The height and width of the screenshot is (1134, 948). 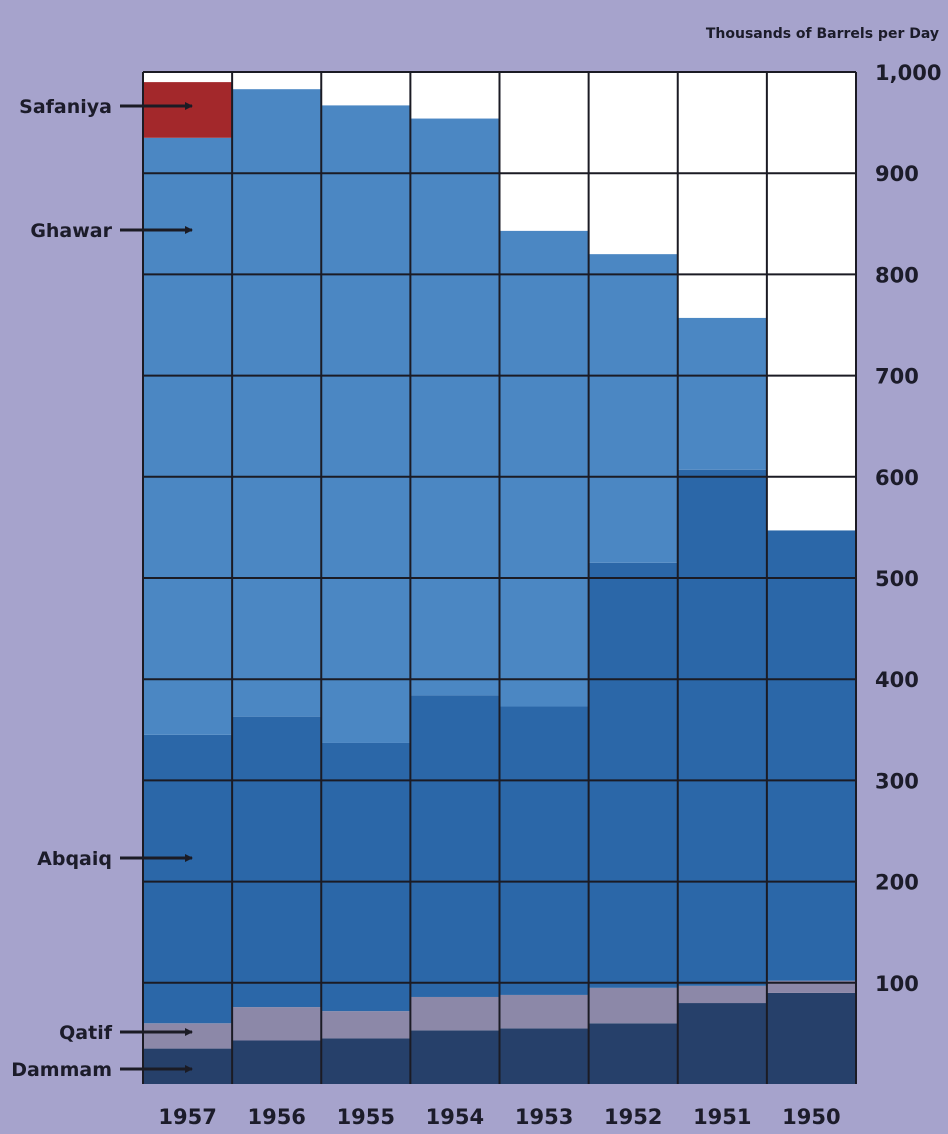 What do you see at coordinates (811, 1117) in the screenshot?
I see `x-tick-1950: 1950` at bounding box center [811, 1117].